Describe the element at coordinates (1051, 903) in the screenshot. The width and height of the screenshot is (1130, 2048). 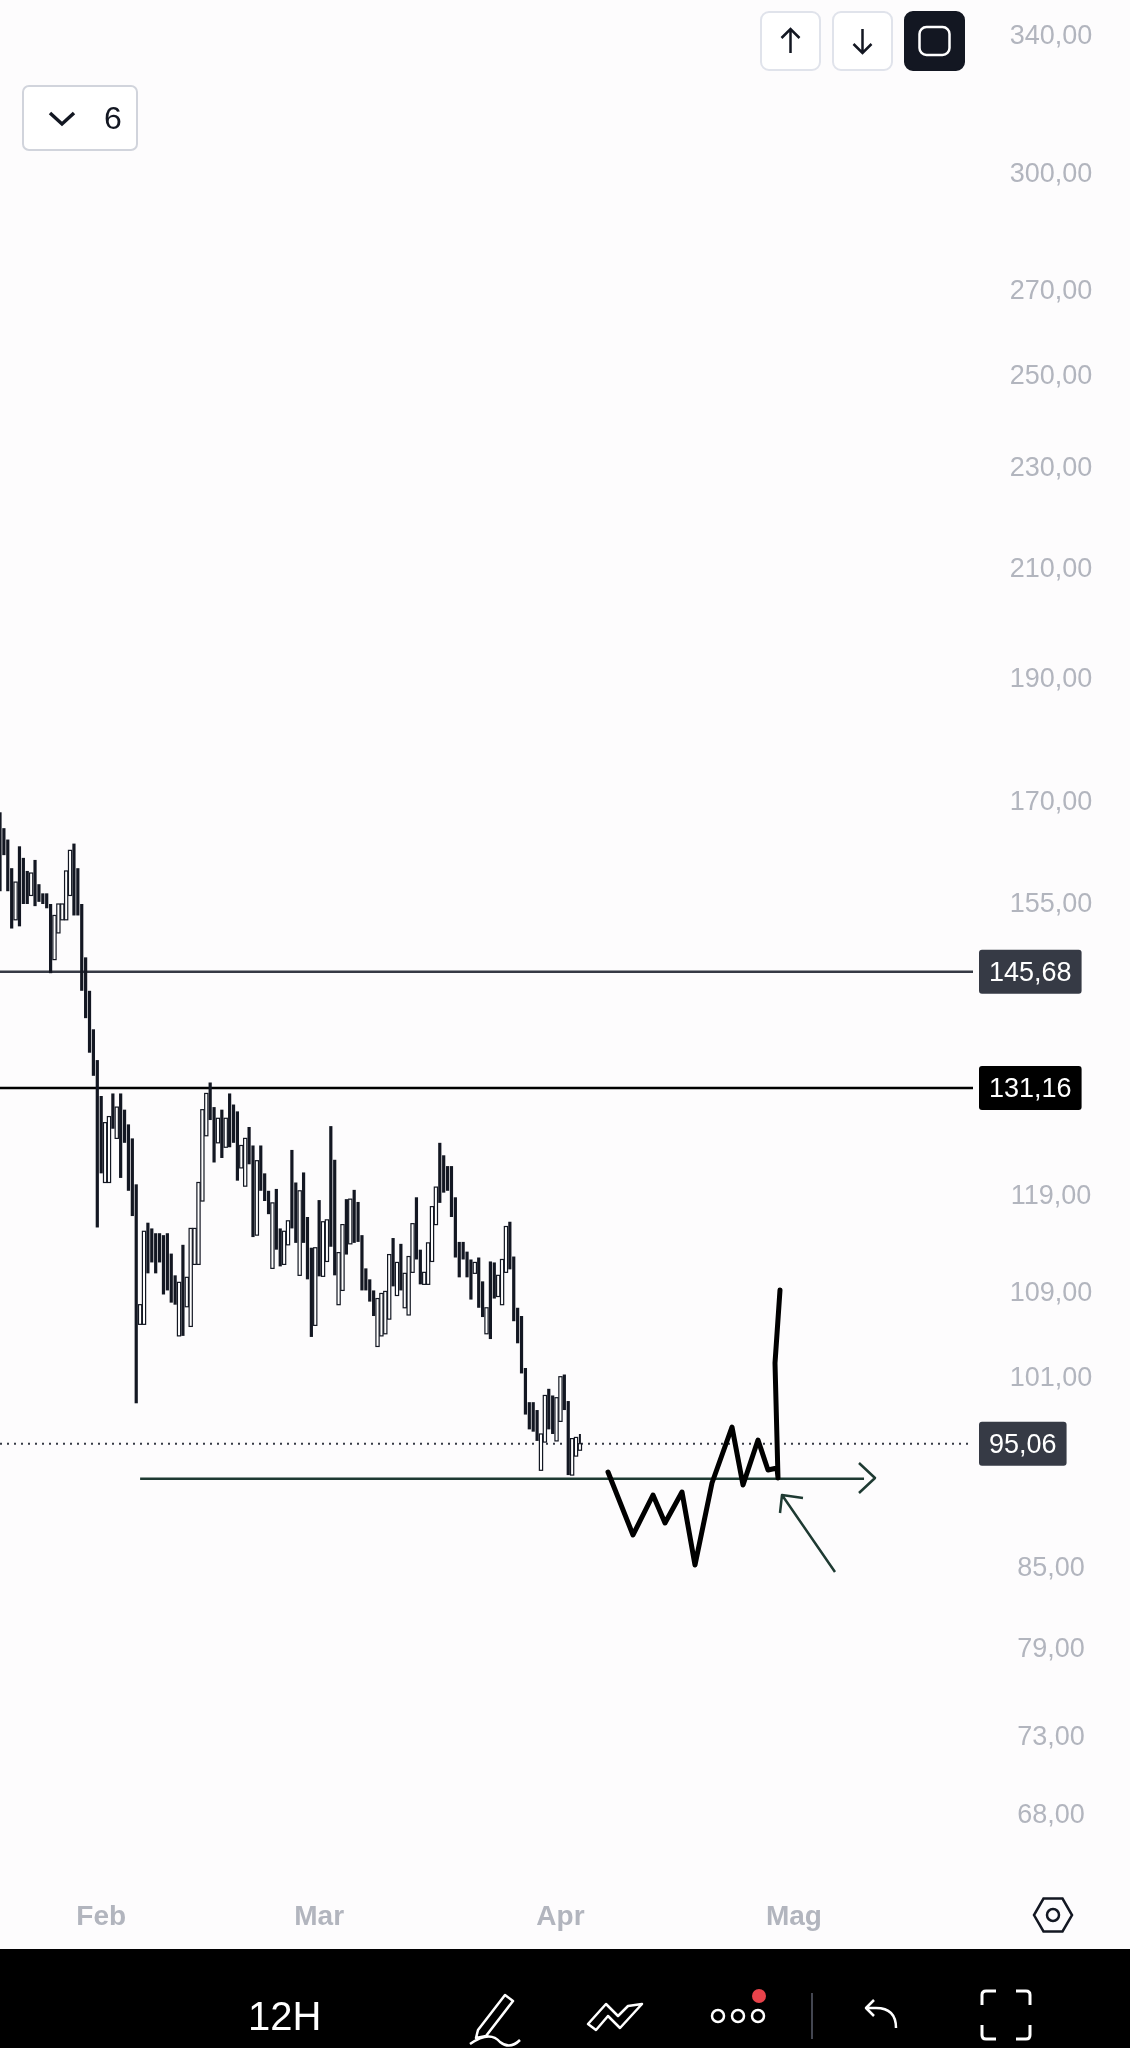
I see `y-tick-label: 155,00` at that location.